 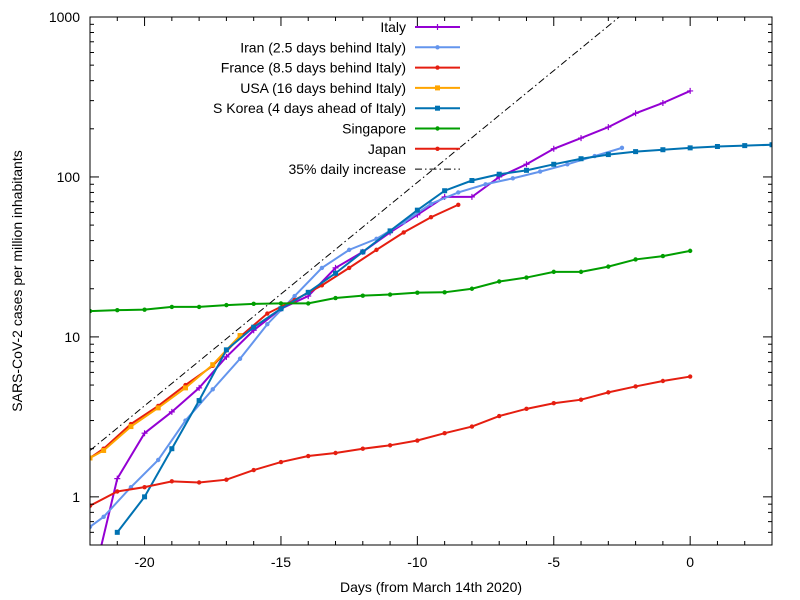 What do you see at coordinates (690, 562) in the screenshot?
I see `x-tick-label: 0` at bounding box center [690, 562].